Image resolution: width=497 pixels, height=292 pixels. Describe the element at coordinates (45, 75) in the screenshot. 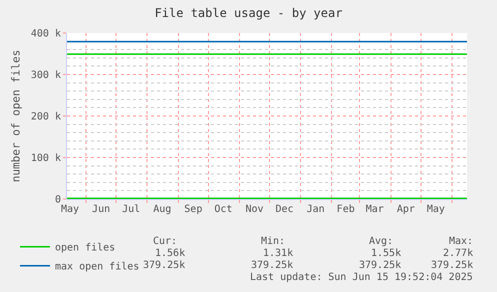

I see `y-tick-label: 300 k` at that location.